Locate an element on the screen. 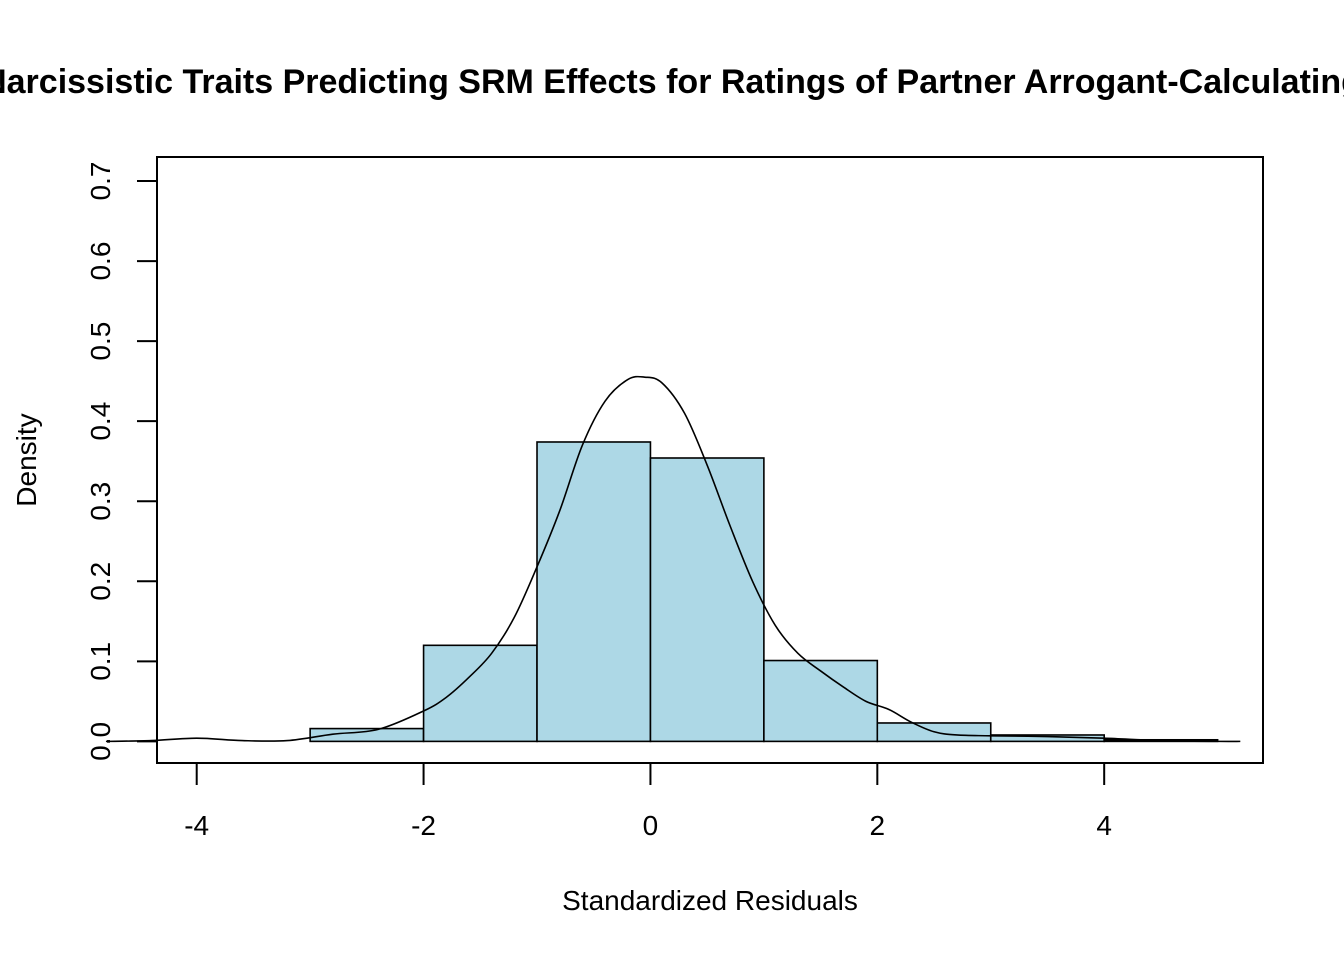 The width and height of the screenshot is (1344, 960). y-tick-label: 0.6 is located at coordinates (100, 261).